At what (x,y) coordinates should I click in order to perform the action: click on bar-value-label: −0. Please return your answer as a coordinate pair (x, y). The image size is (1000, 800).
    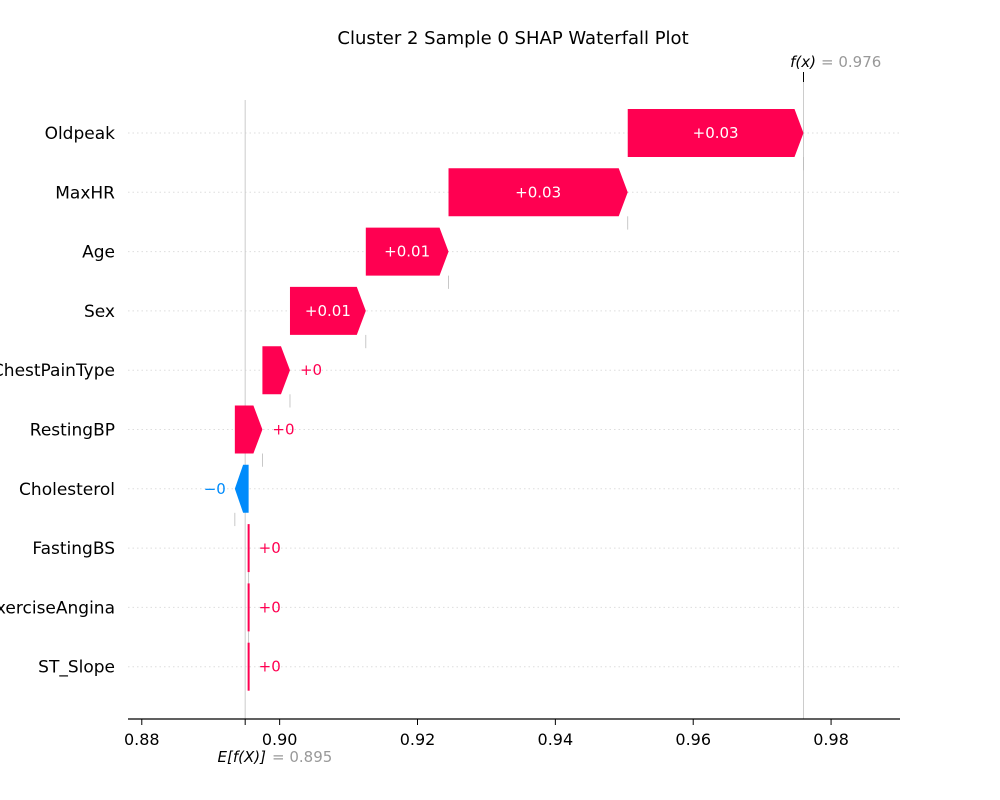
    Looking at the image, I should click on (215, 489).